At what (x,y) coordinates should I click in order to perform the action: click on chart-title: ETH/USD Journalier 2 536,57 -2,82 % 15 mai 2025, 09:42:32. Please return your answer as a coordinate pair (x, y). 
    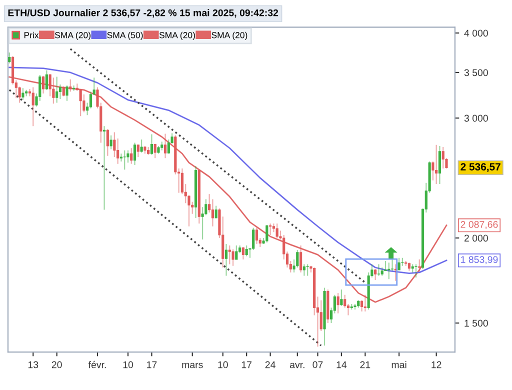
    Looking at the image, I should click on (143, 13).